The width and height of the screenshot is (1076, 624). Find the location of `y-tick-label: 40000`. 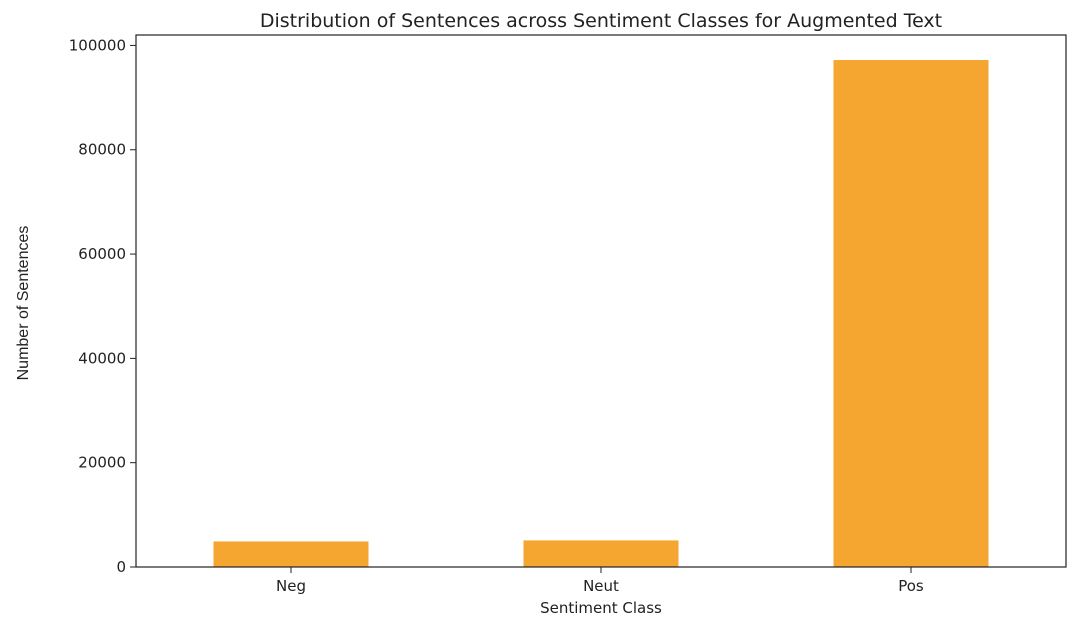

y-tick-label: 40000 is located at coordinates (102, 358).